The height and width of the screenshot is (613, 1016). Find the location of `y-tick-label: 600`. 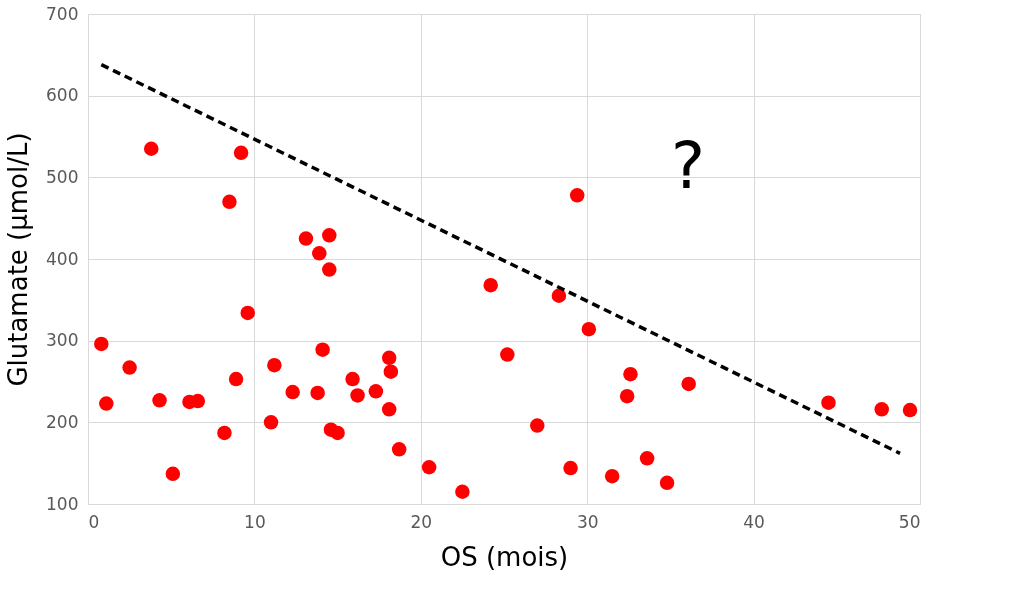

y-tick-label: 600 is located at coordinates (62, 95).